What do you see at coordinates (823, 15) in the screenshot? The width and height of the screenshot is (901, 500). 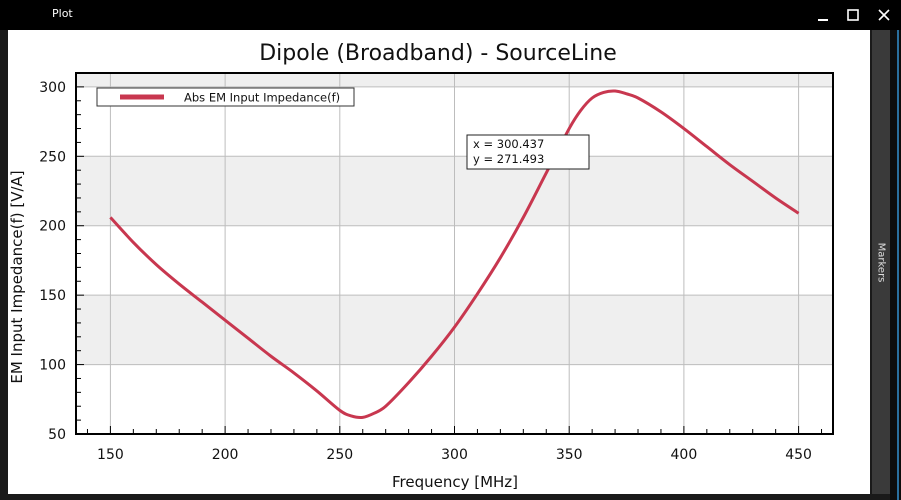 I see `minimize-button` at bounding box center [823, 15].